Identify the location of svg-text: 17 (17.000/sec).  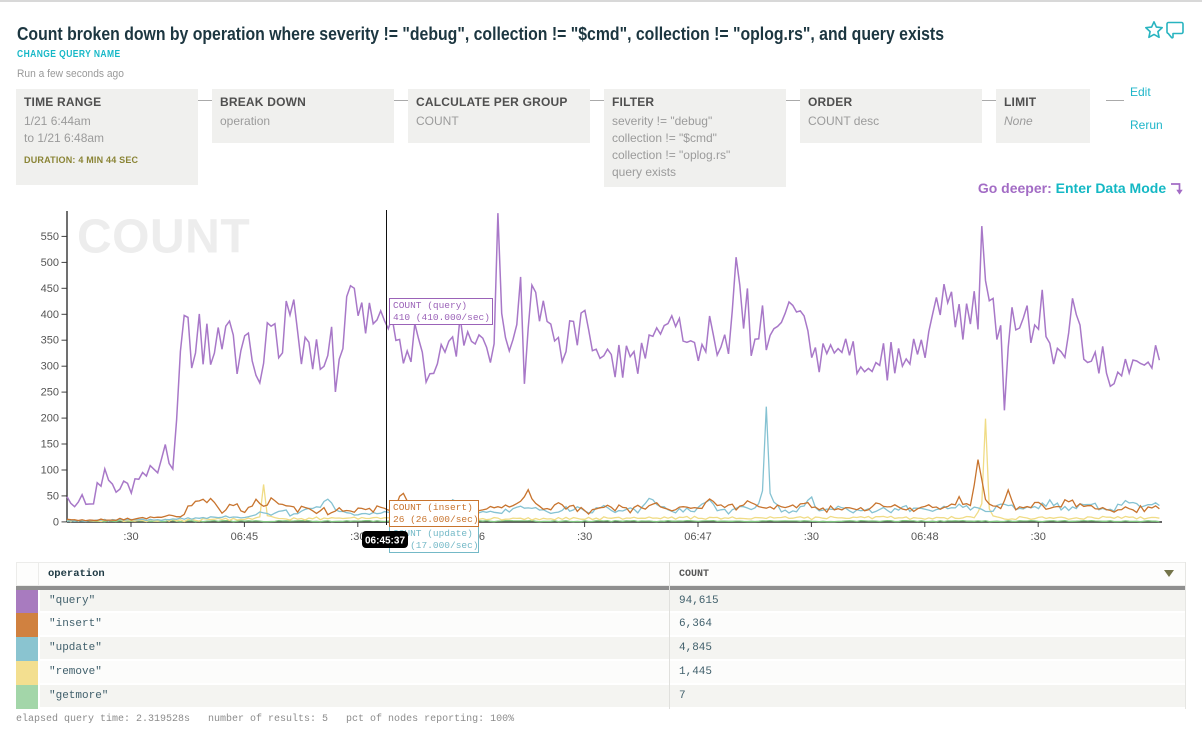
(436, 545).